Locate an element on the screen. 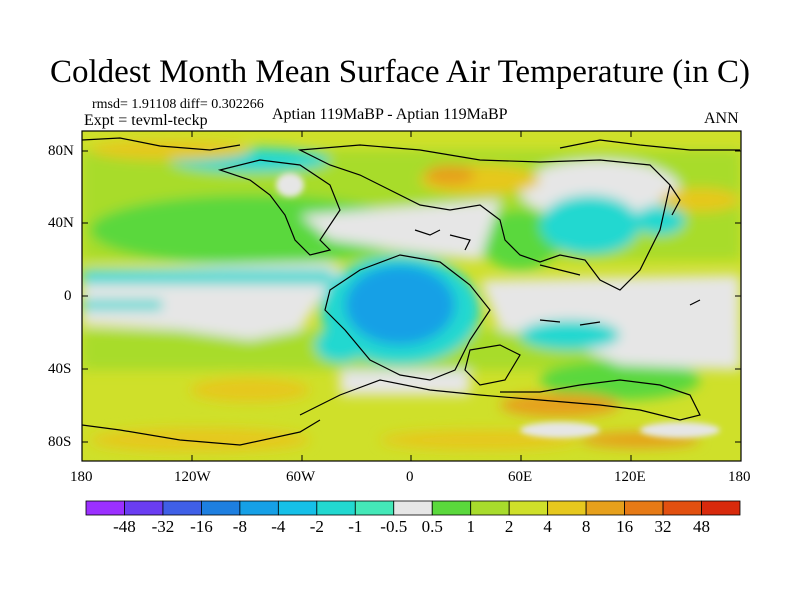 The image size is (800, 600). colorbar-label: 32 is located at coordinates (663, 526).